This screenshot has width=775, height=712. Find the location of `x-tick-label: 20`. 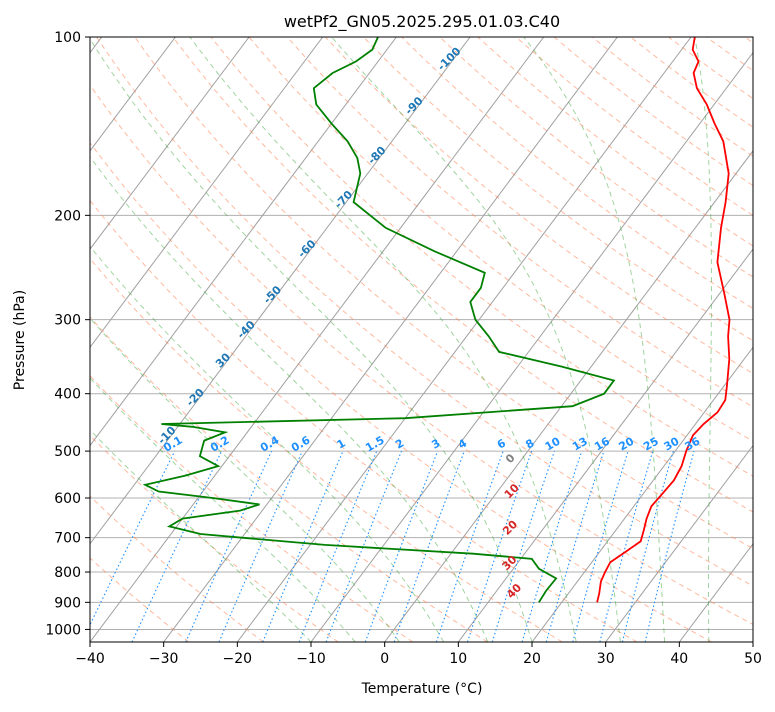

x-tick-label: 20 is located at coordinates (532, 659).